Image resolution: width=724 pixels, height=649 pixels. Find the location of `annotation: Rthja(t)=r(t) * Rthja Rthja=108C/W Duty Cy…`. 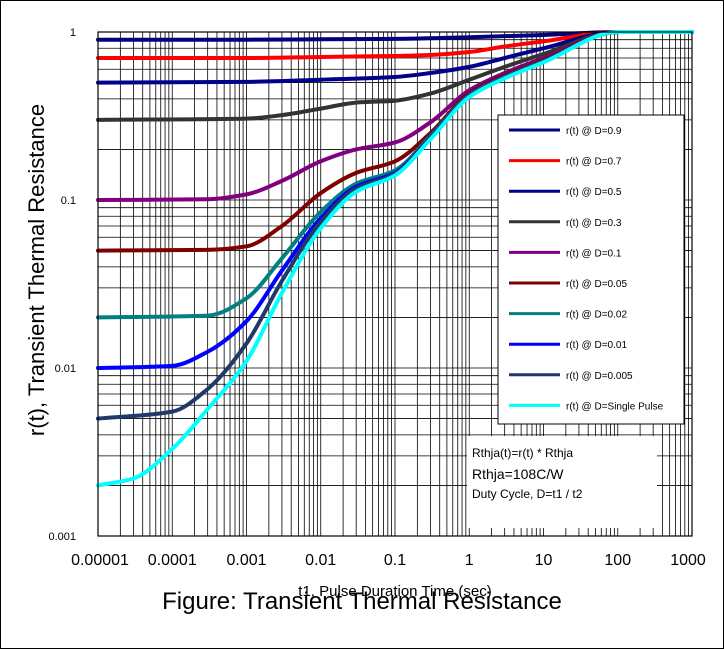

annotation: Rthja(t)=r(t) * Rthja Rthja=108C/W Duty Cy… is located at coordinates (562, 482).